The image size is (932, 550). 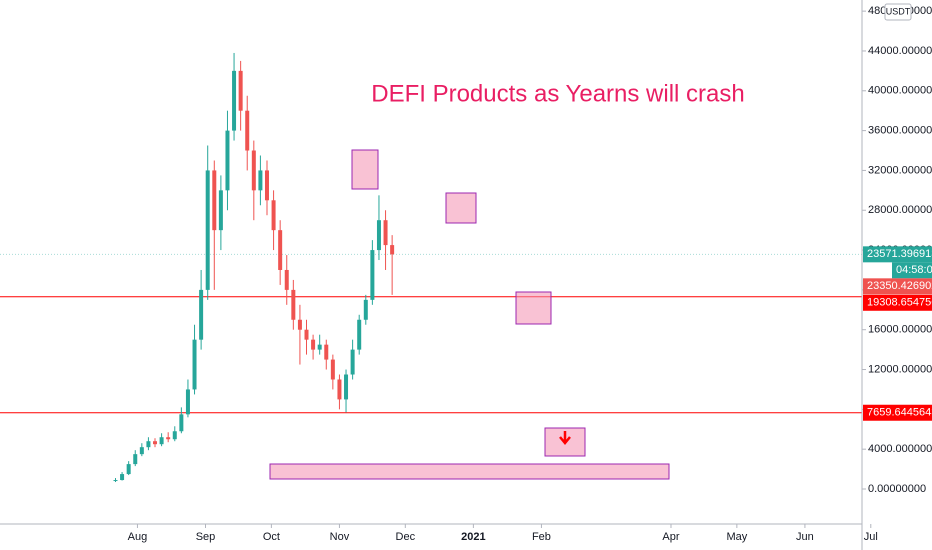 What do you see at coordinates (805, 537) in the screenshot?
I see `x-tick-label: Jun` at bounding box center [805, 537].